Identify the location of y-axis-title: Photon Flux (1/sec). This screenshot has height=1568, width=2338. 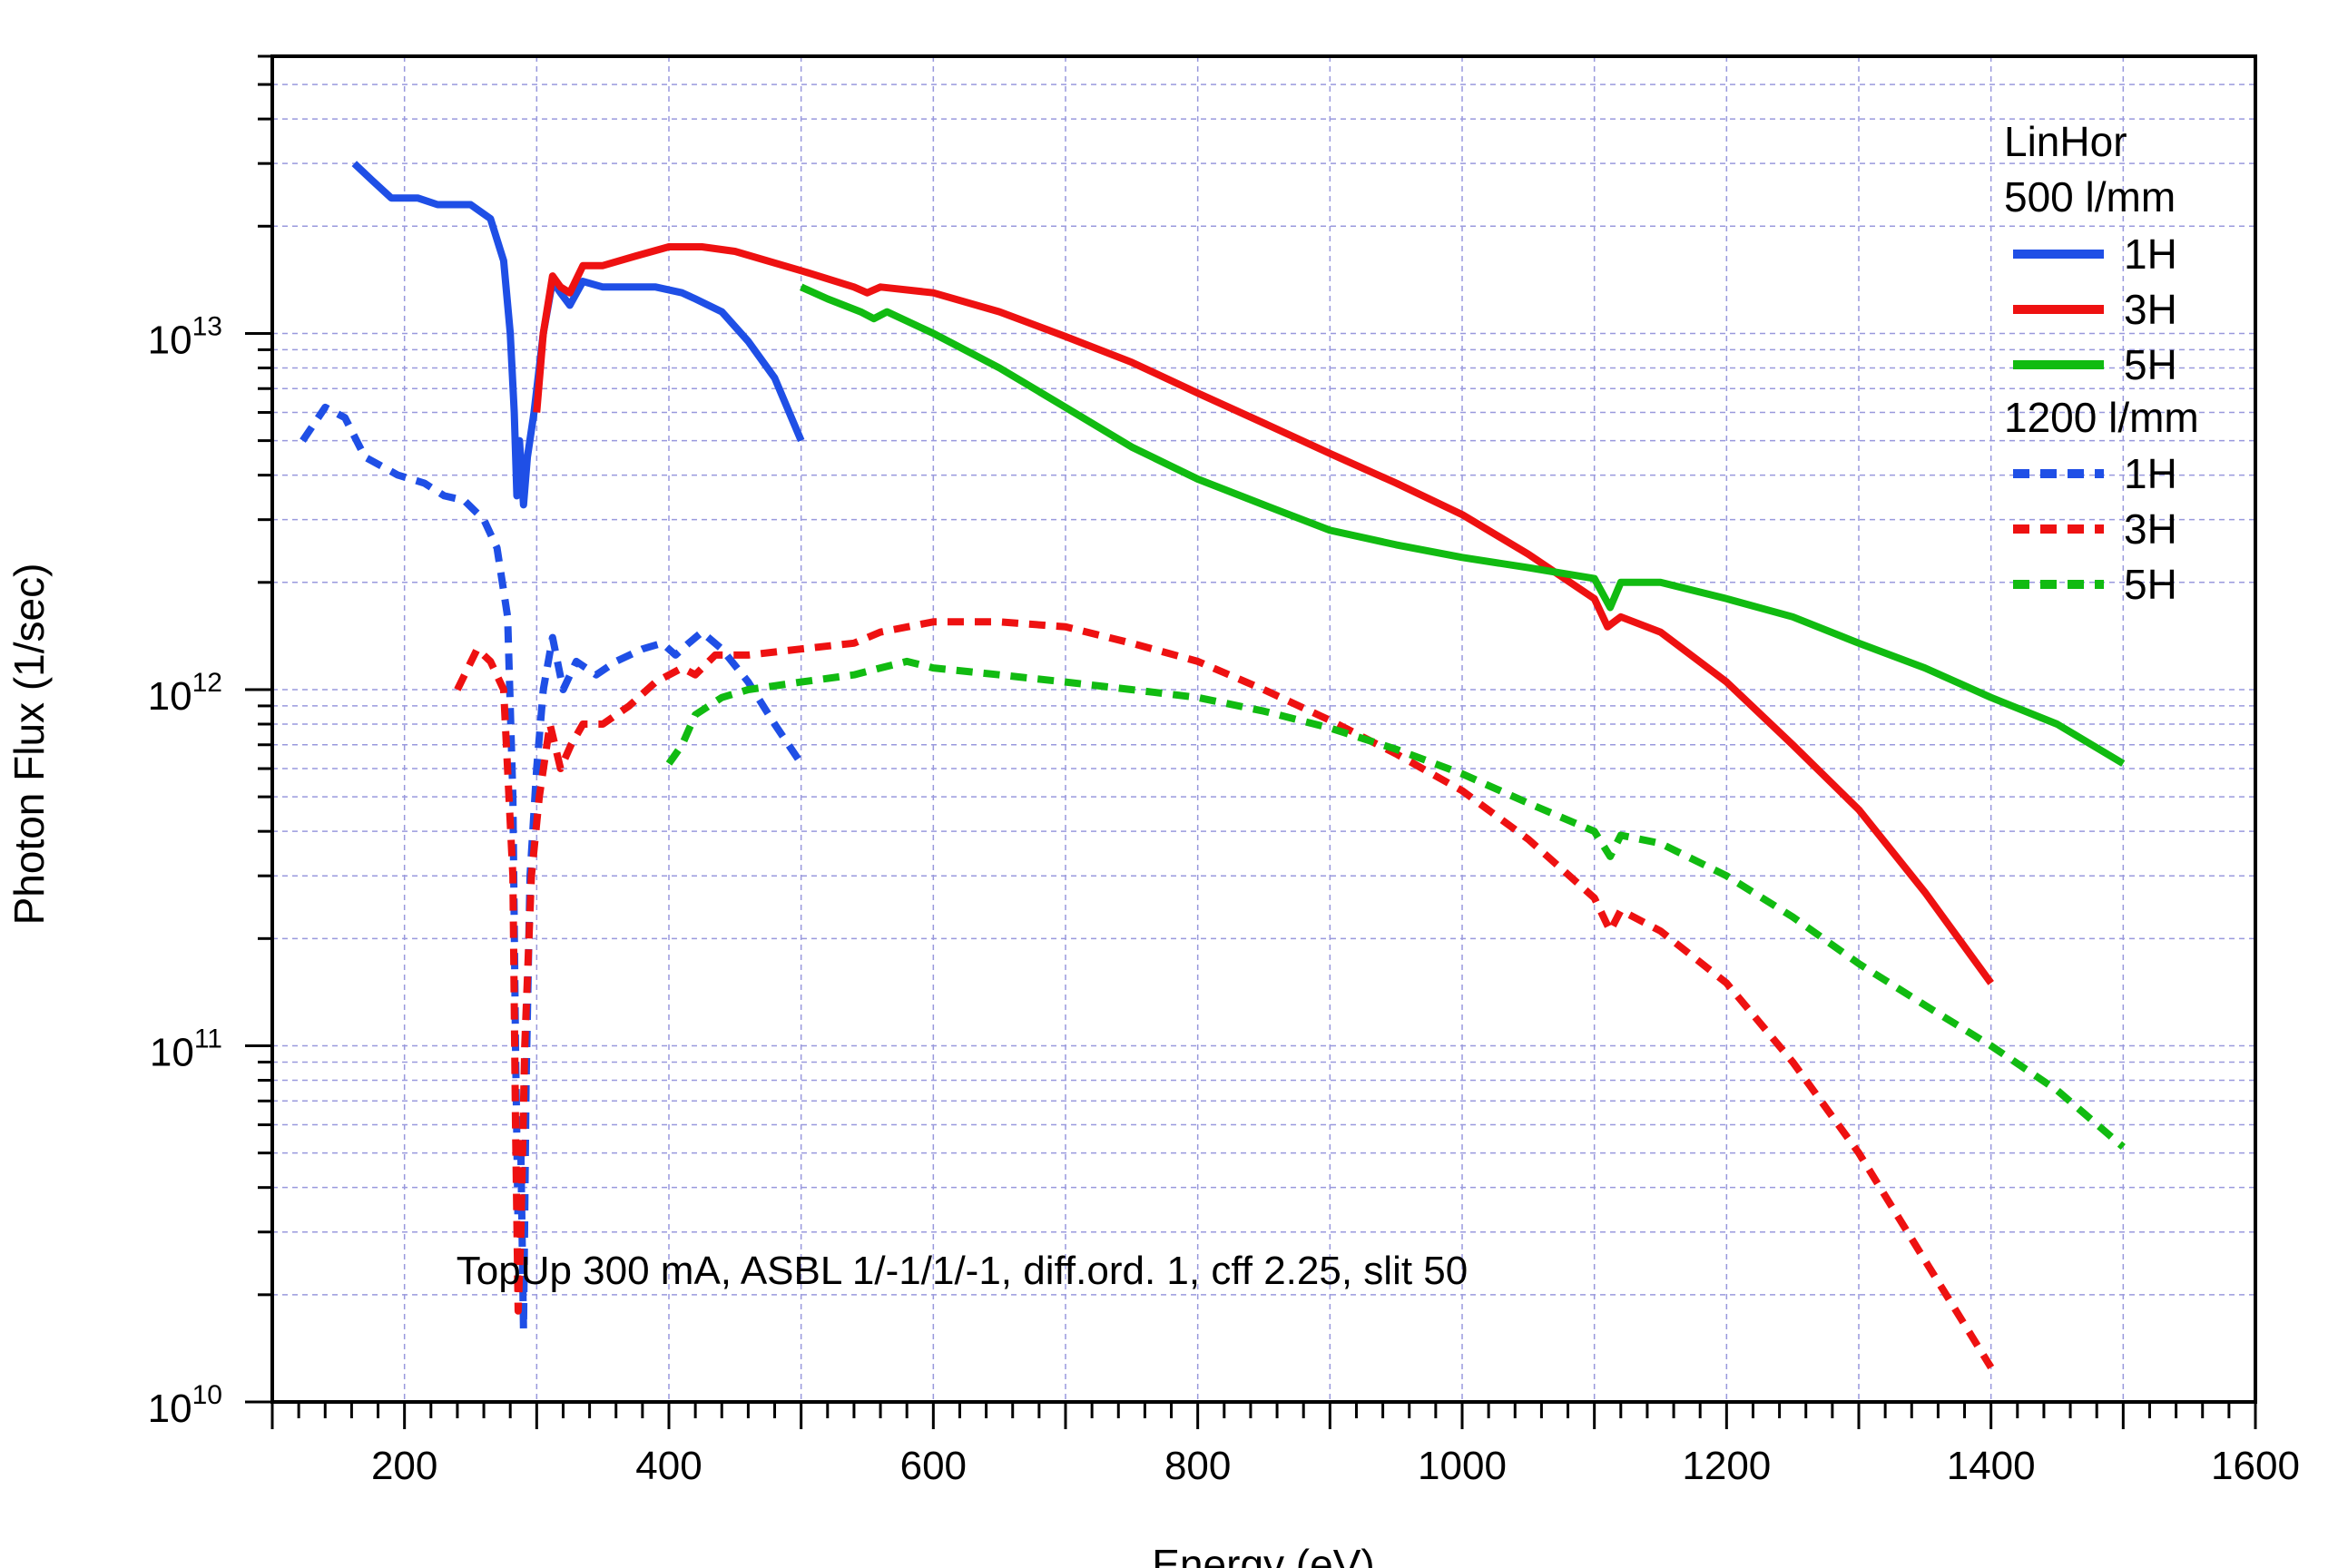
(29, 745).